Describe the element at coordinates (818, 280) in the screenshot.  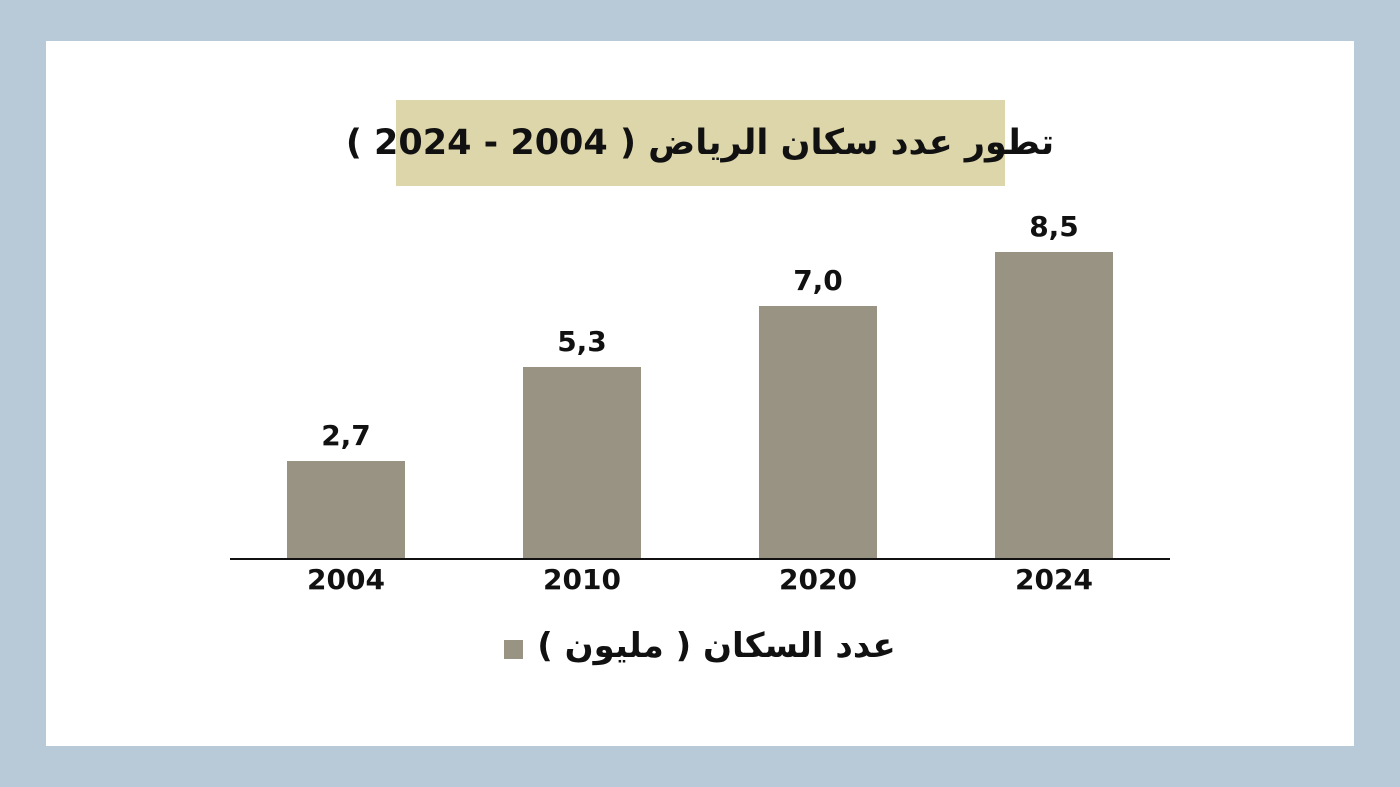
I see `bar-value-label: 7,0` at that location.